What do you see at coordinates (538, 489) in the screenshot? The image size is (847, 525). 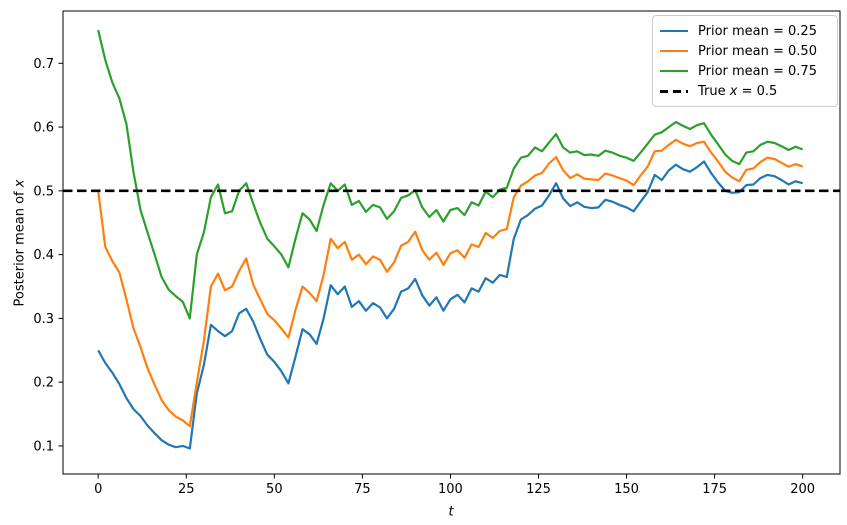 I see `x-tick-label: 125` at bounding box center [538, 489].